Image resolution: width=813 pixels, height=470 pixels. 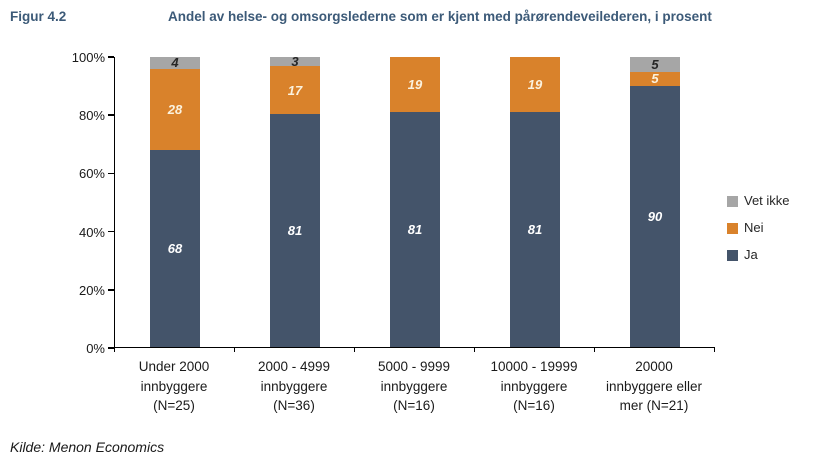 I want to click on bar-under-2000: 4 28 68, so click(x=175, y=201).